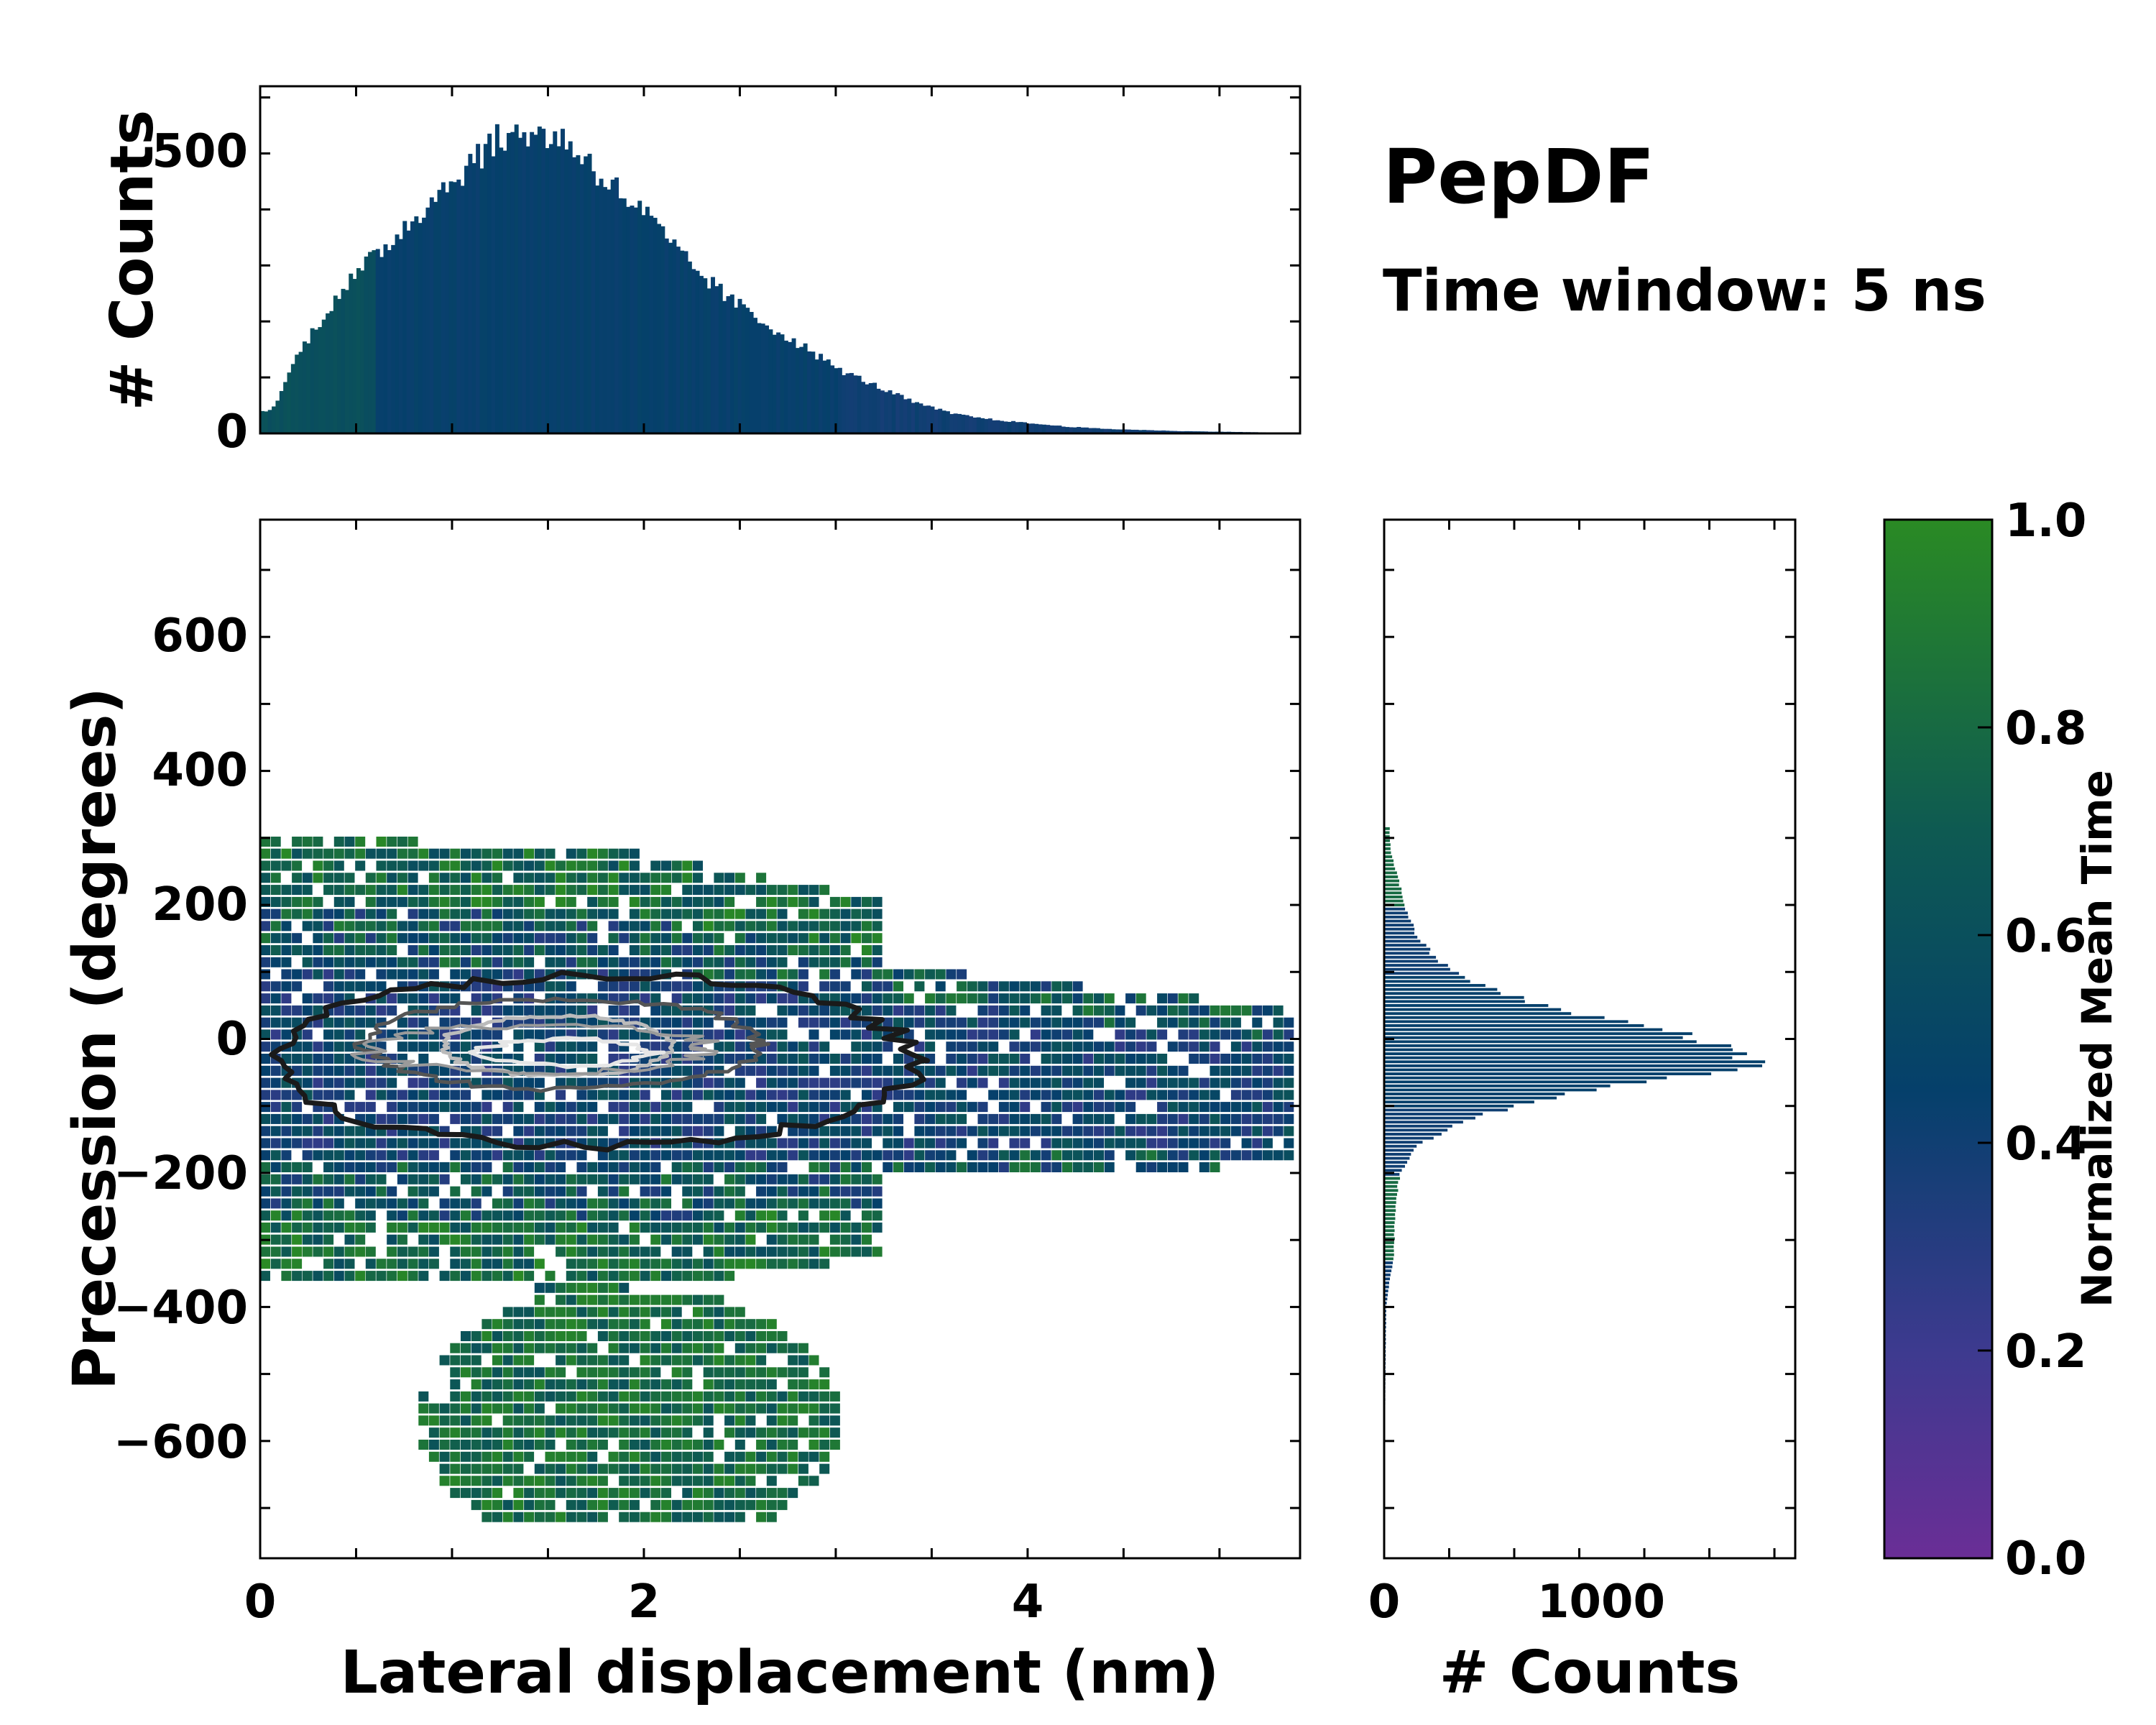 The image size is (2156, 1725). I want to click on right-marginal-bars, so click(1575, 1134).